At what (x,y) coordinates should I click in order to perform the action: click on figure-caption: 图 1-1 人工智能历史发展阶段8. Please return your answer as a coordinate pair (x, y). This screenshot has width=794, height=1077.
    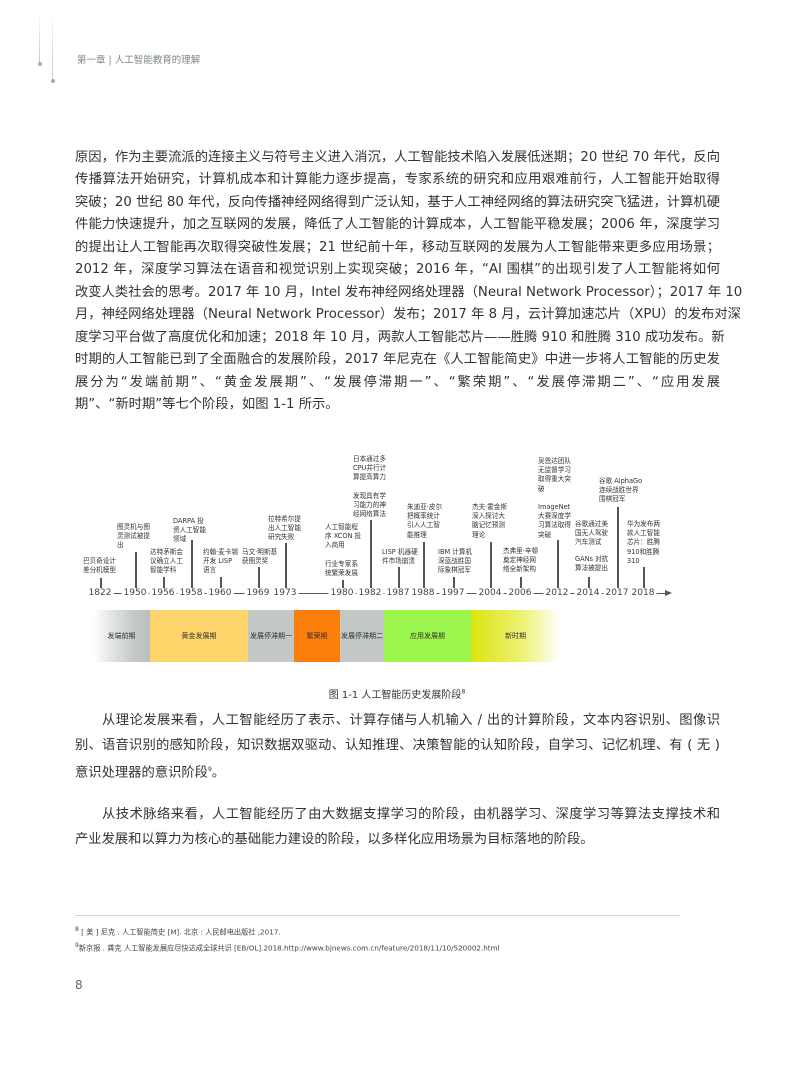
    Looking at the image, I should click on (397, 693).